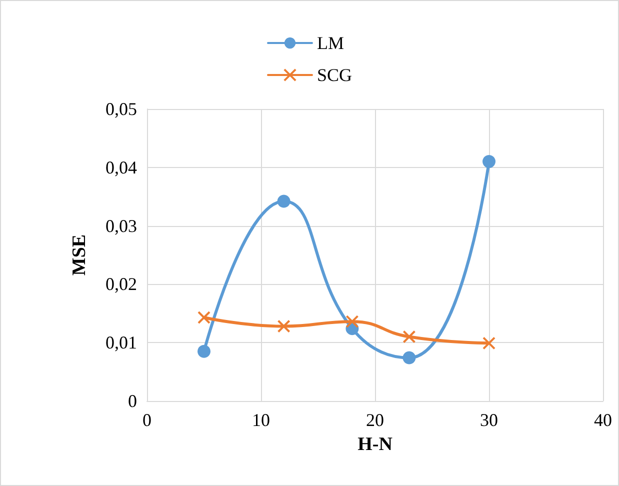 The image size is (619, 486). I want to click on y-tick-label: 0,04, so click(121, 167).